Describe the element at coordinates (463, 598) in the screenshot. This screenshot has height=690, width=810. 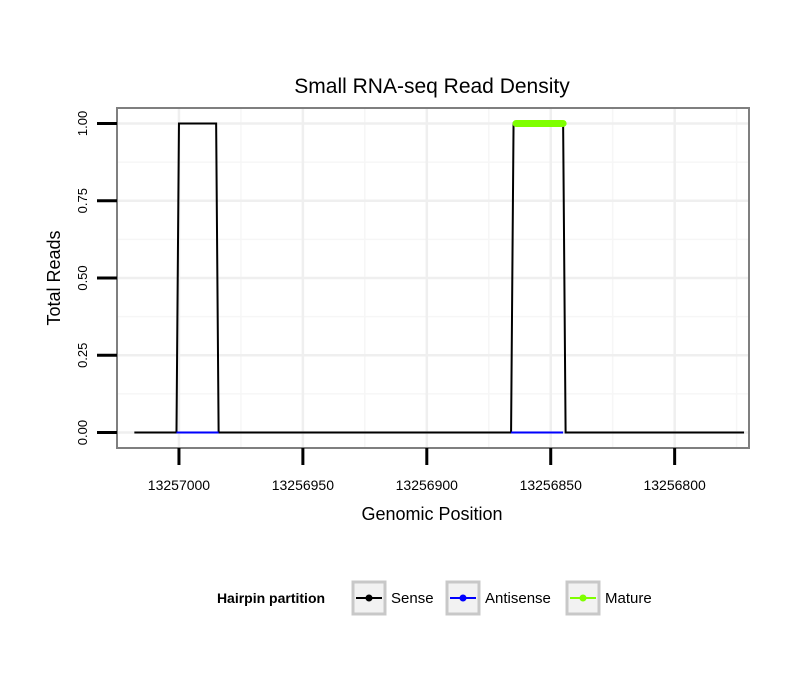
I see `legend-key-point-antisense` at that location.